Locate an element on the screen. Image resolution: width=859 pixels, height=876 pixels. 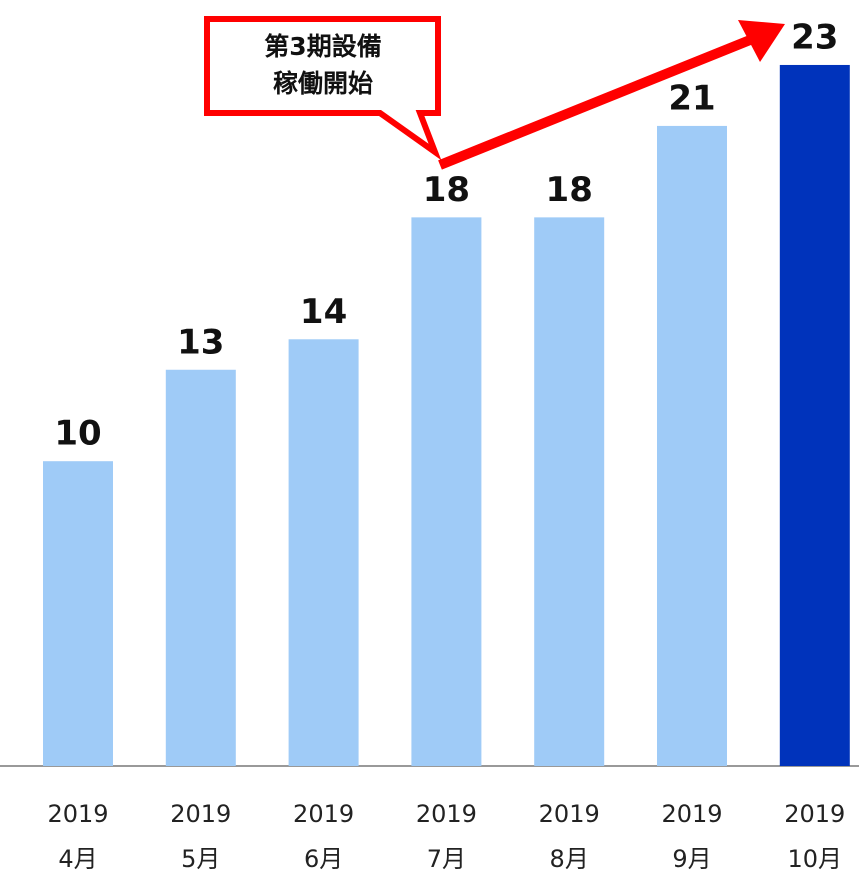
x-tick-label: 7月 is located at coordinates (446, 859).